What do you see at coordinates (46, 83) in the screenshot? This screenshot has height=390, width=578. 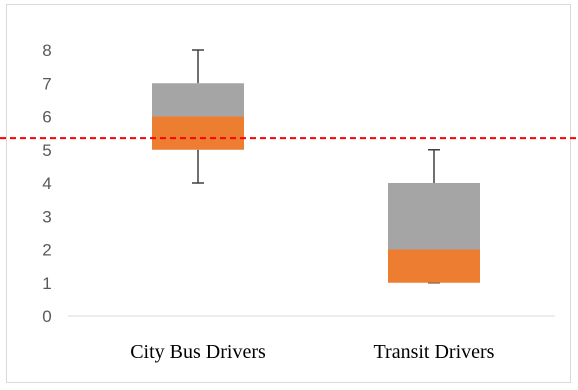 I see `y-tick-label: 7` at bounding box center [46, 83].